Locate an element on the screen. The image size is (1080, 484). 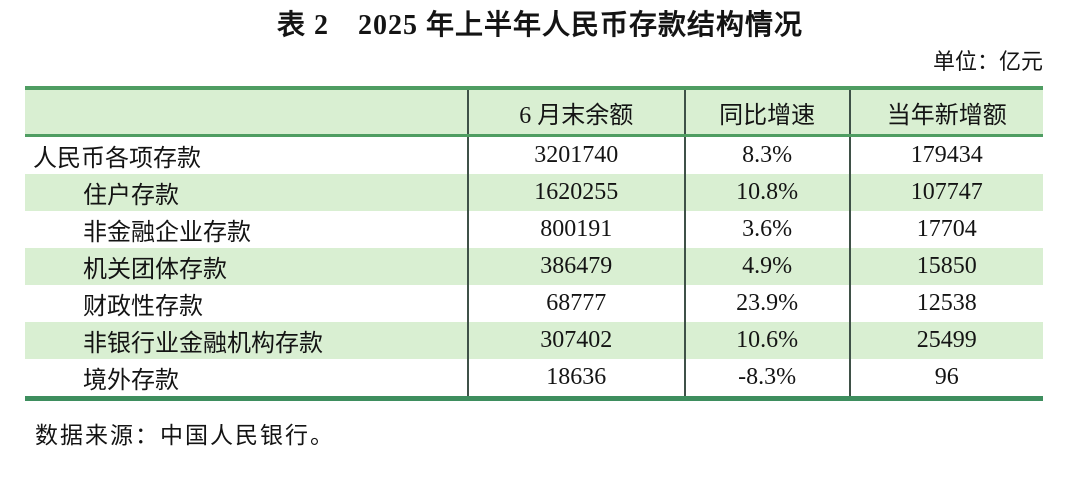
header-cell-increase: 当年新增额 is located at coordinates (945, 112).